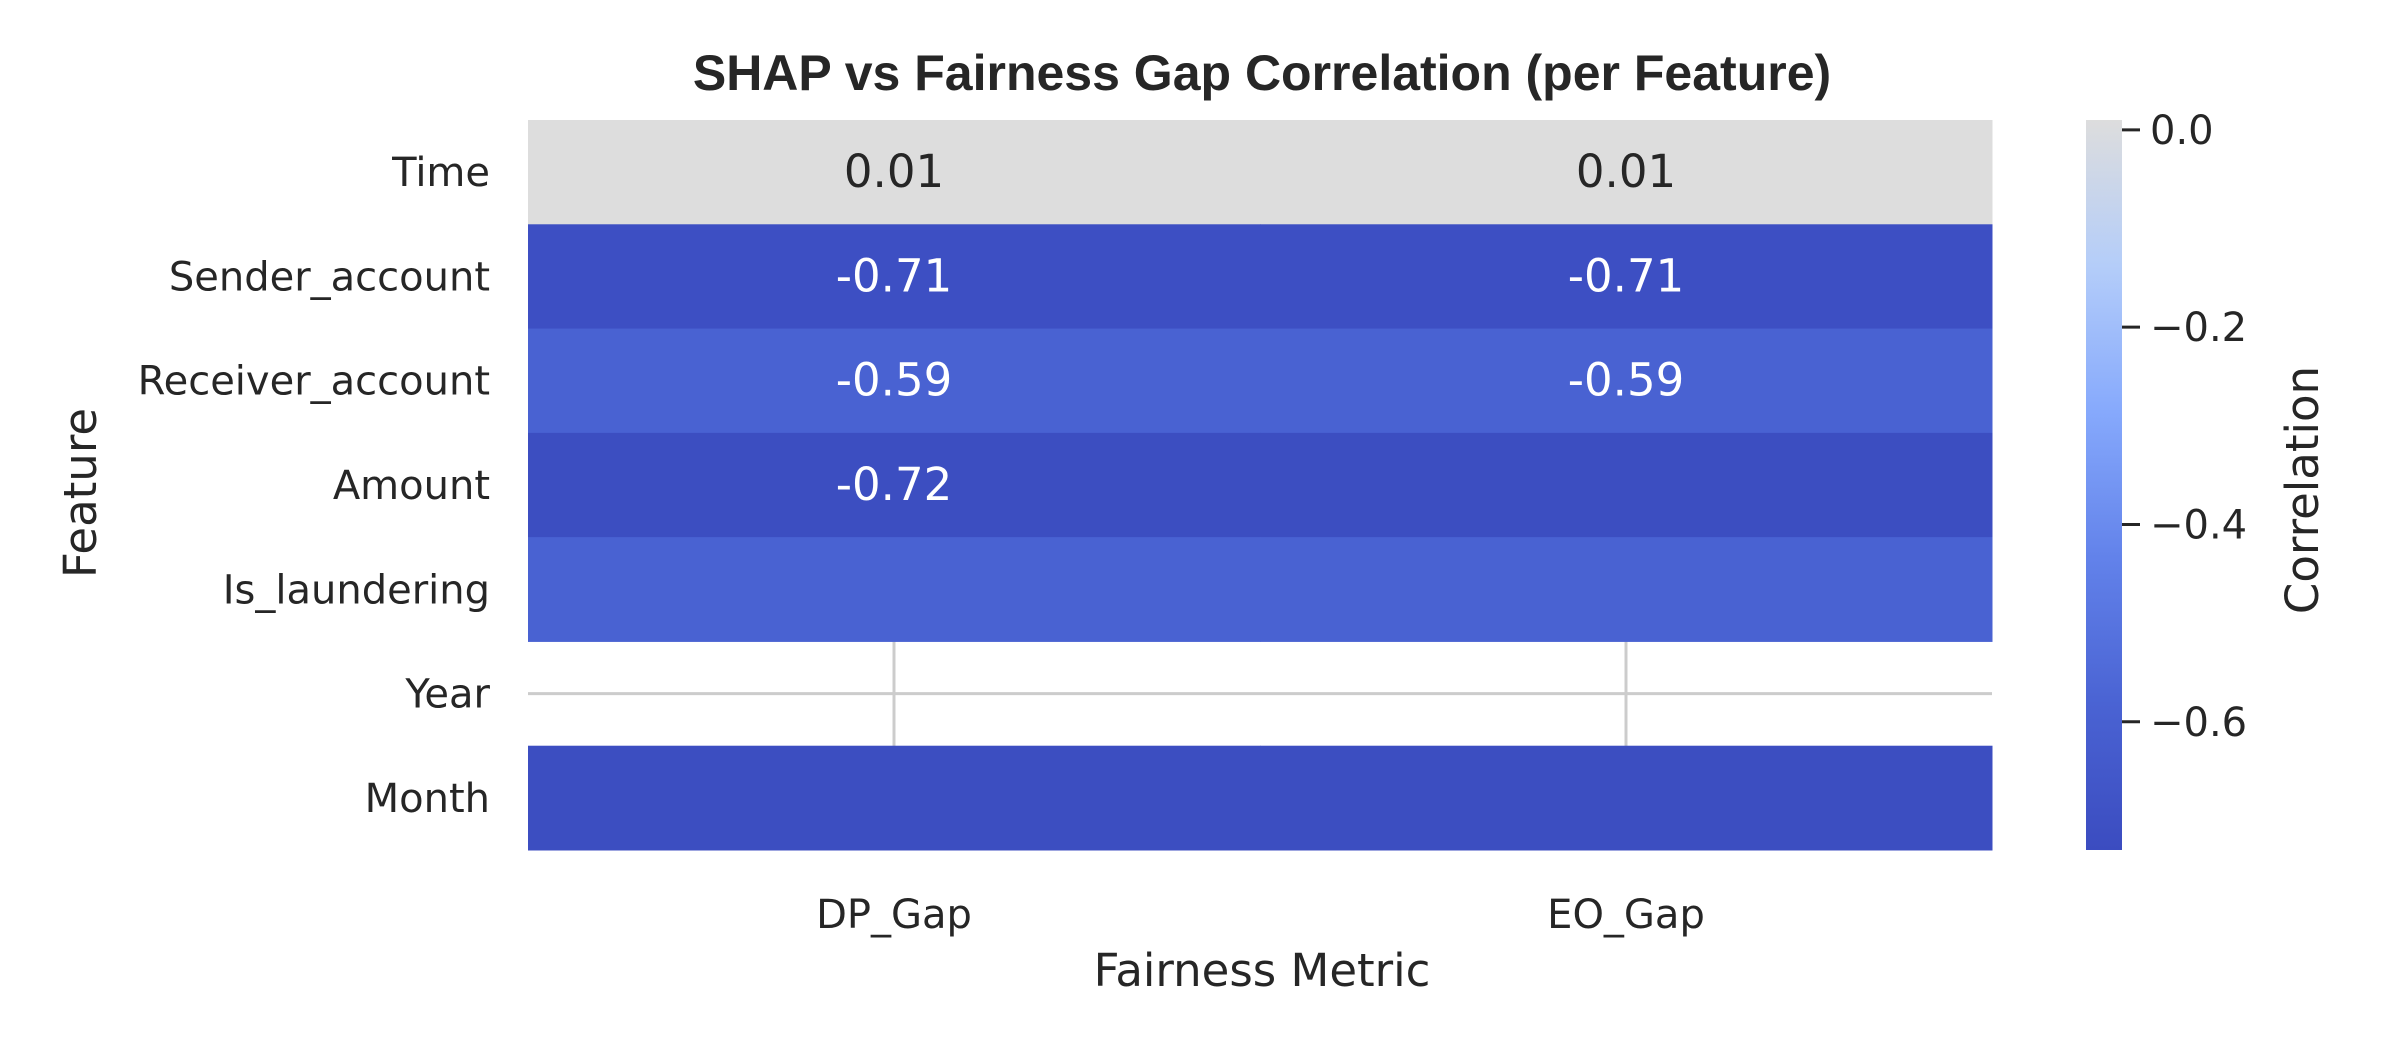  What do you see at coordinates (329, 277) in the screenshot?
I see `y-tick-label: Sender_account` at bounding box center [329, 277].